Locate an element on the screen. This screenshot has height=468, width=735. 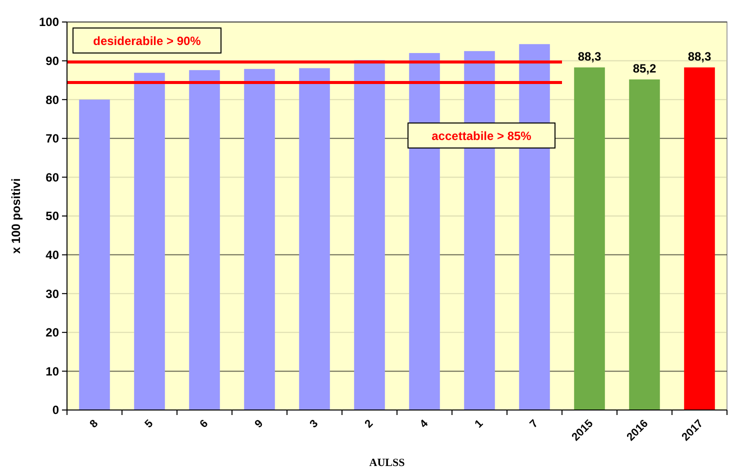
y-tick-label: 90 is located at coordinates (53, 61).